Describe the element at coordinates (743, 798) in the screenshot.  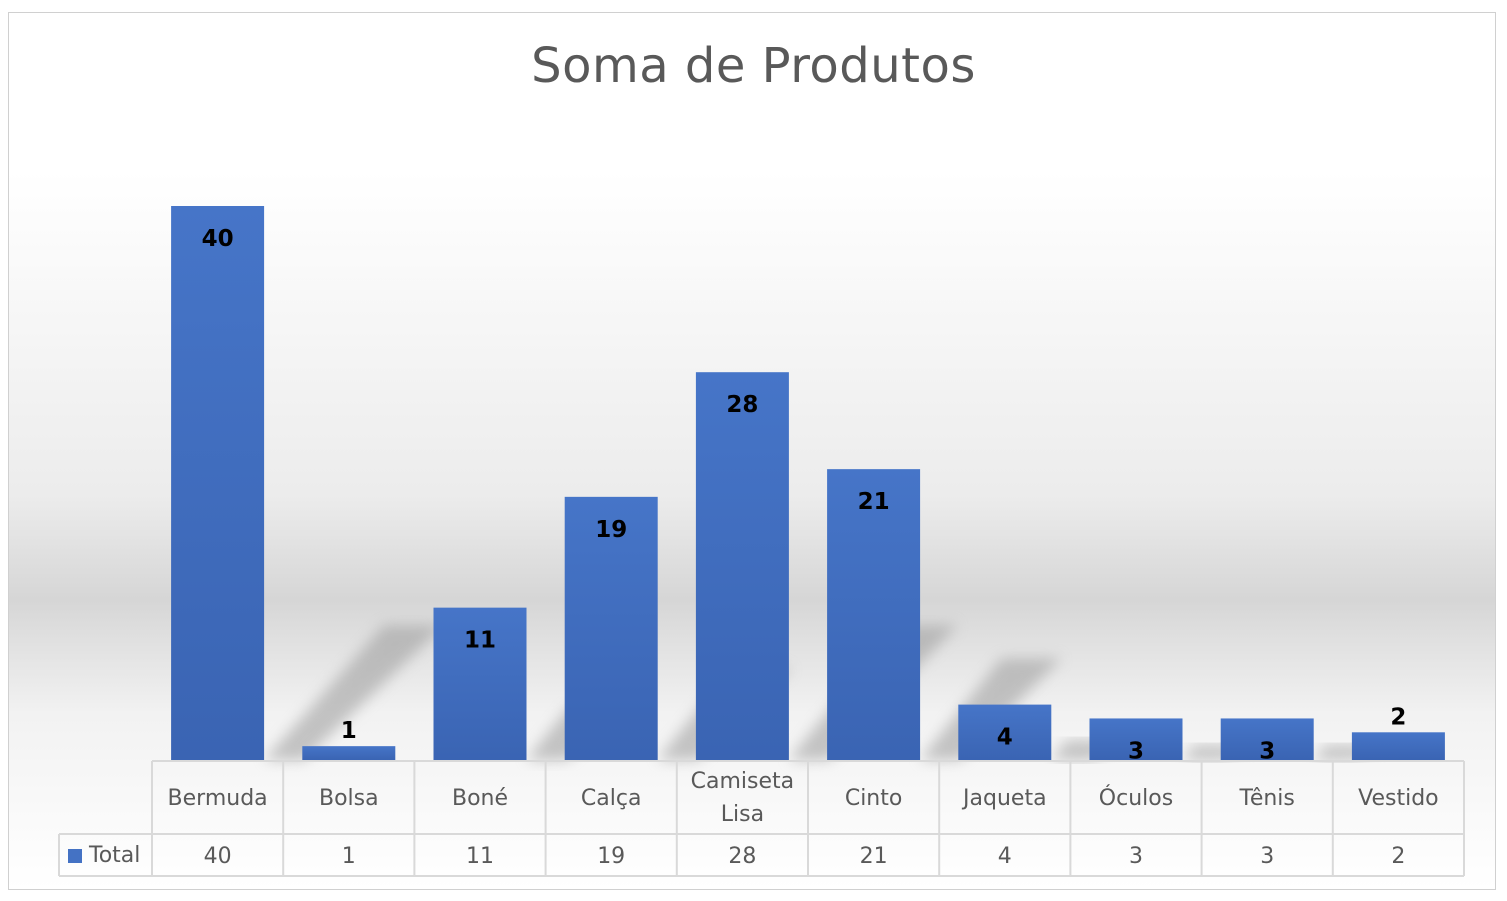
I see `category-label: Camiseta Lisa` at that location.